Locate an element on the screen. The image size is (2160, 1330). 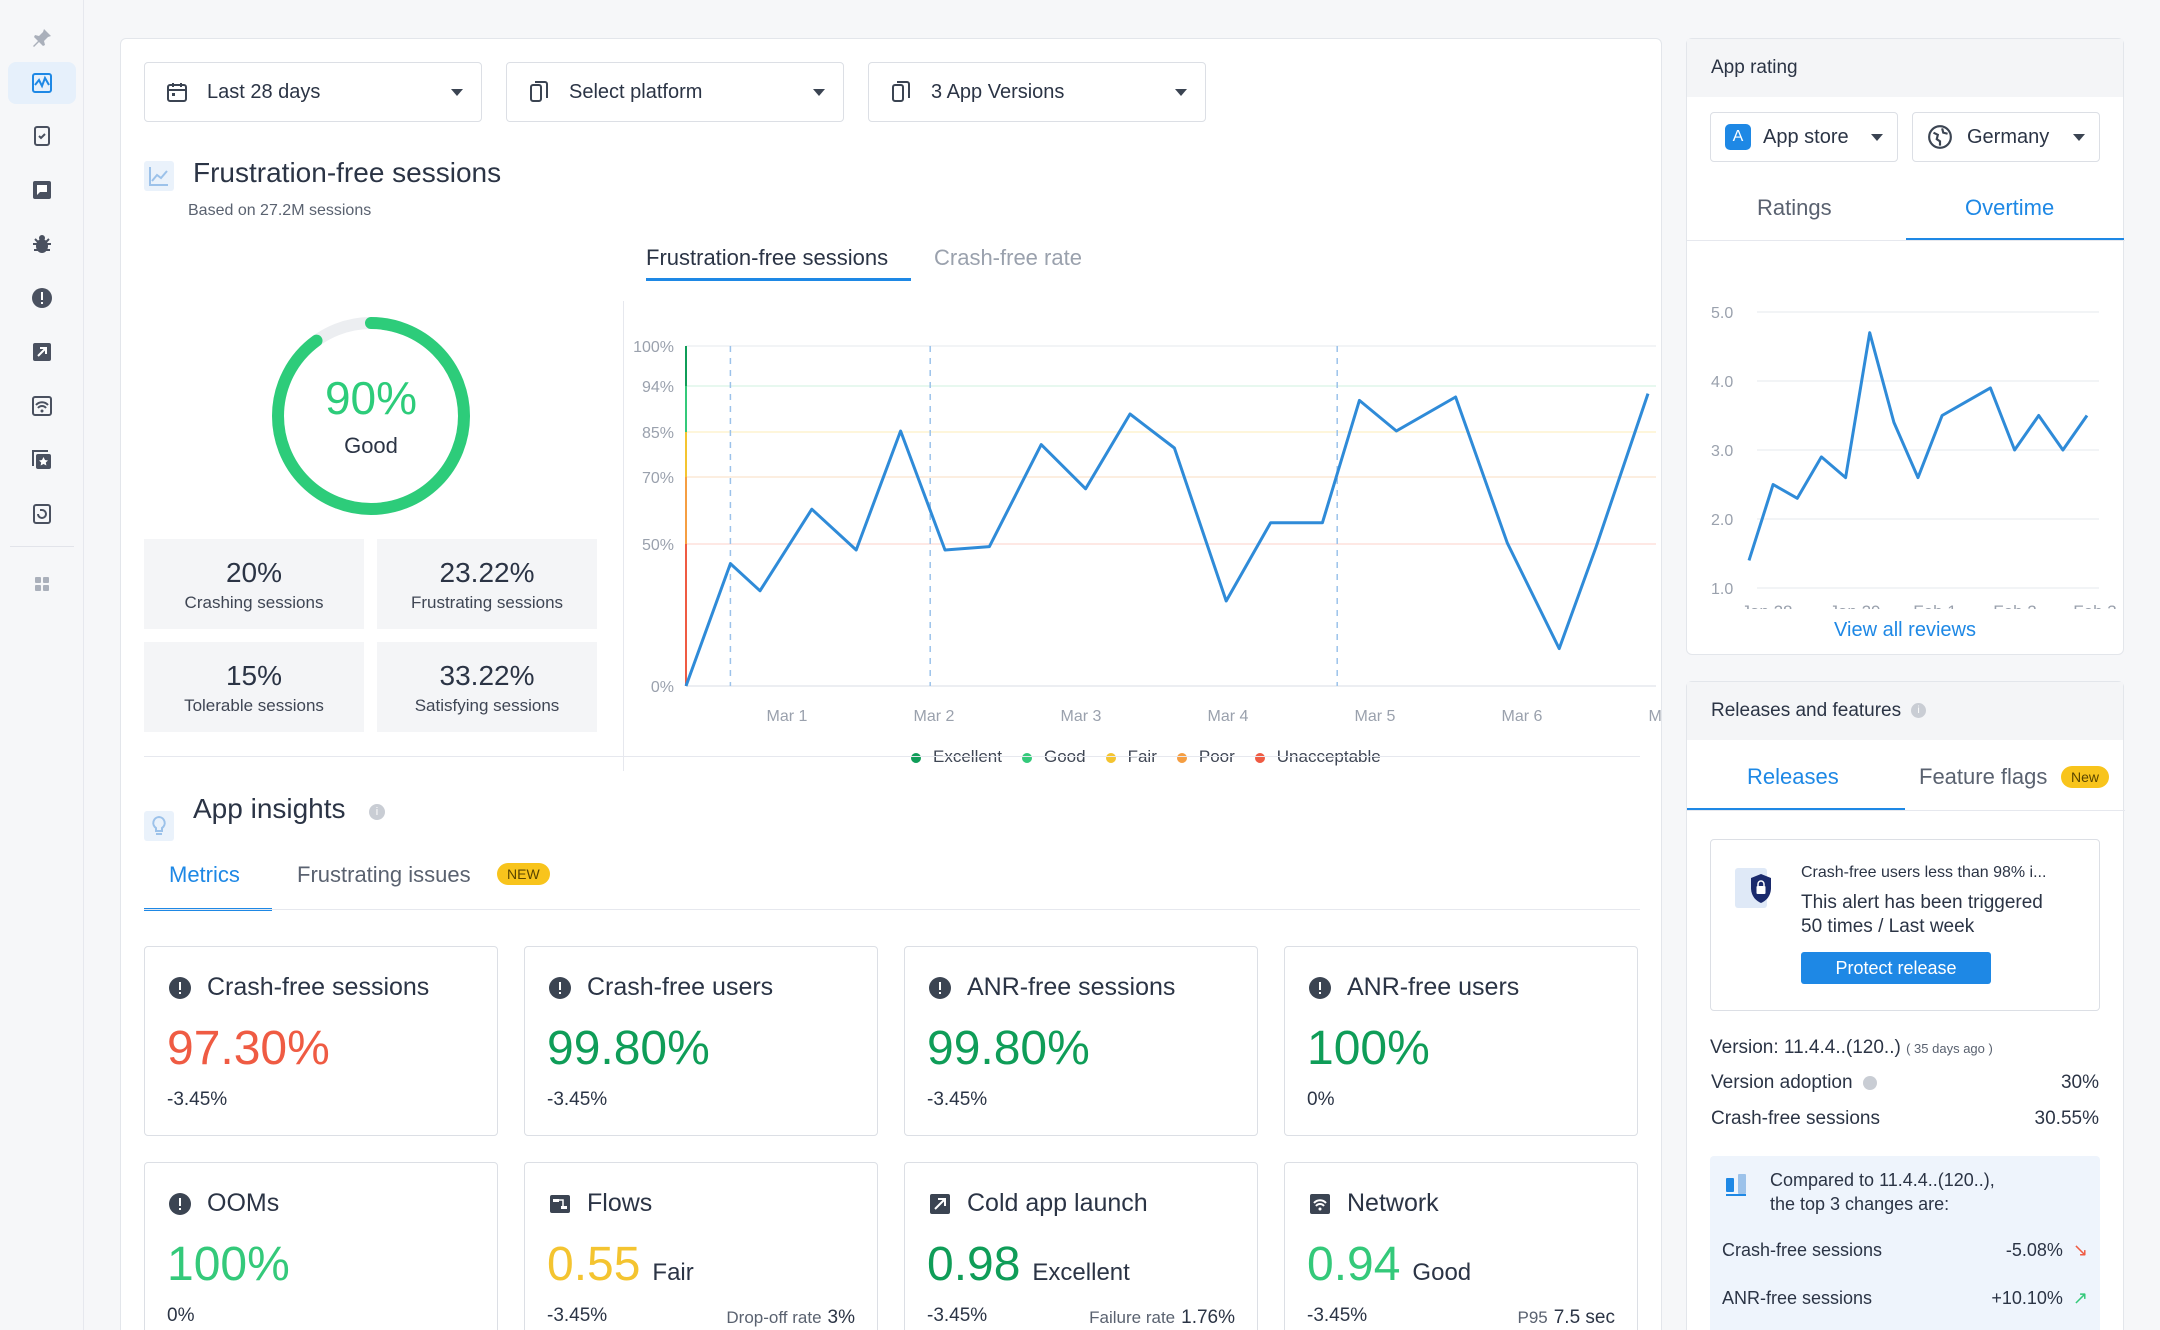
chart-line-icon is located at coordinates (159, 178).